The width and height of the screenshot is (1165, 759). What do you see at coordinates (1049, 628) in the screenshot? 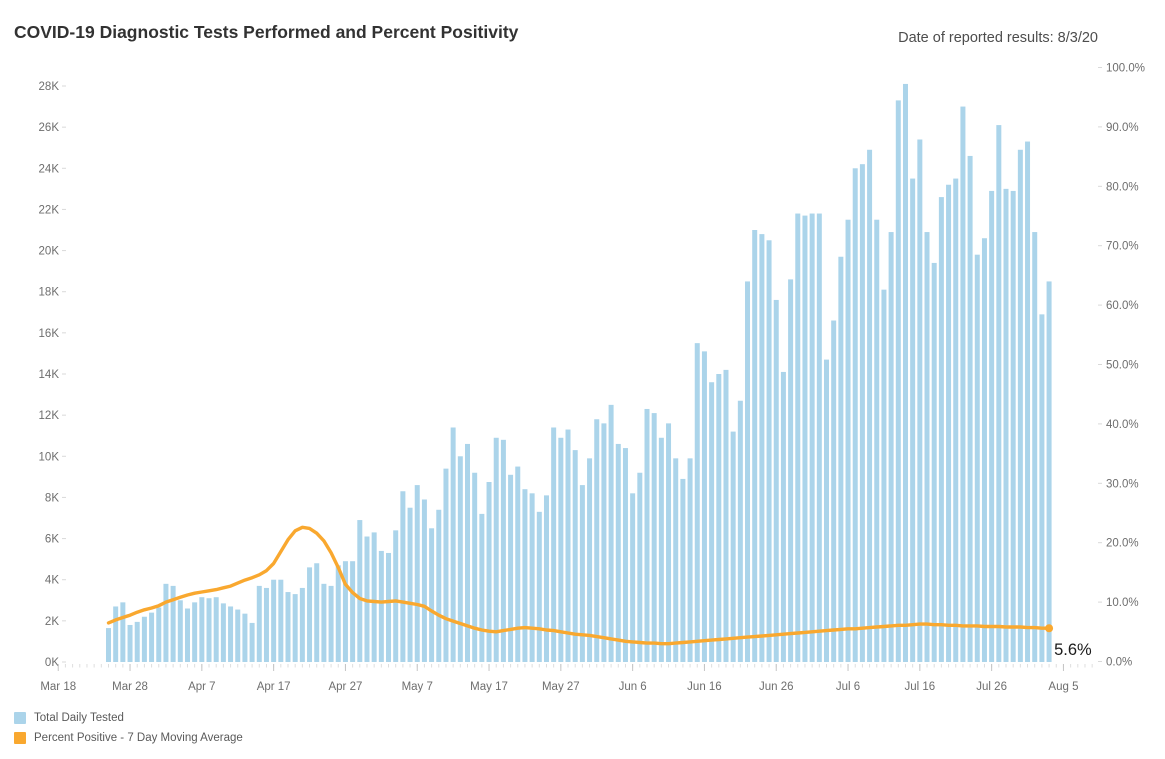
I see `line-end-dot` at bounding box center [1049, 628].